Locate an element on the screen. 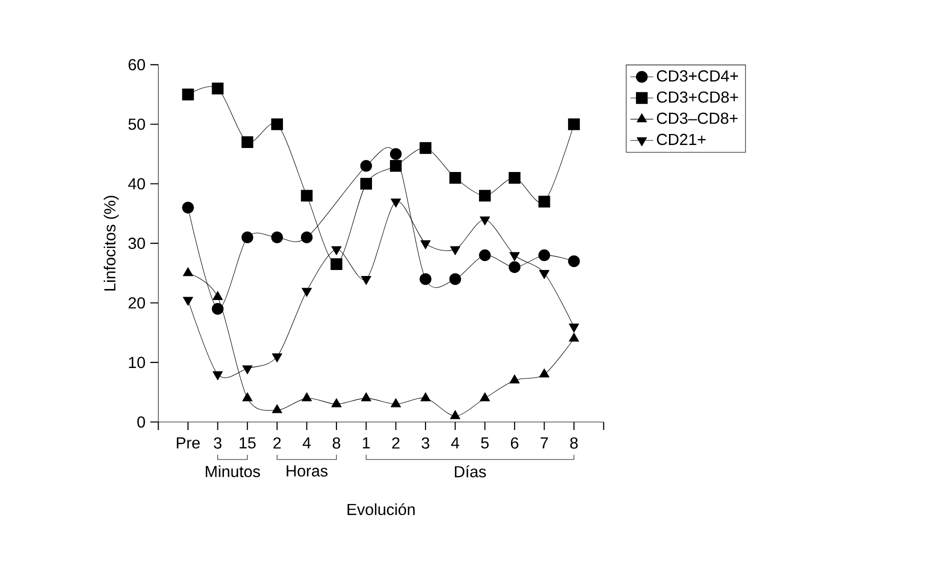  y-tick-label: 40 is located at coordinates (136, 184).